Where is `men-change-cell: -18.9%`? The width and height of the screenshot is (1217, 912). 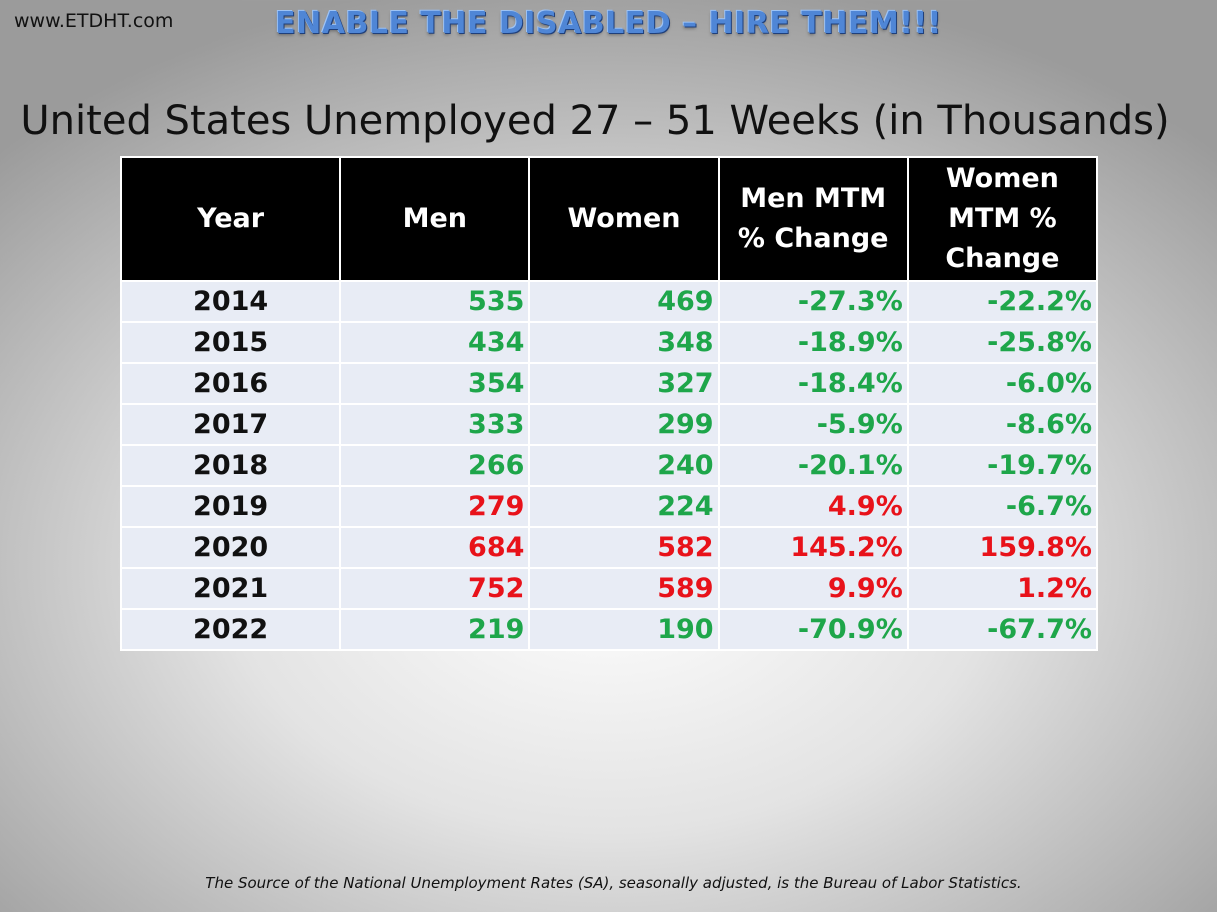 men-change-cell: -18.9% is located at coordinates (813, 342).